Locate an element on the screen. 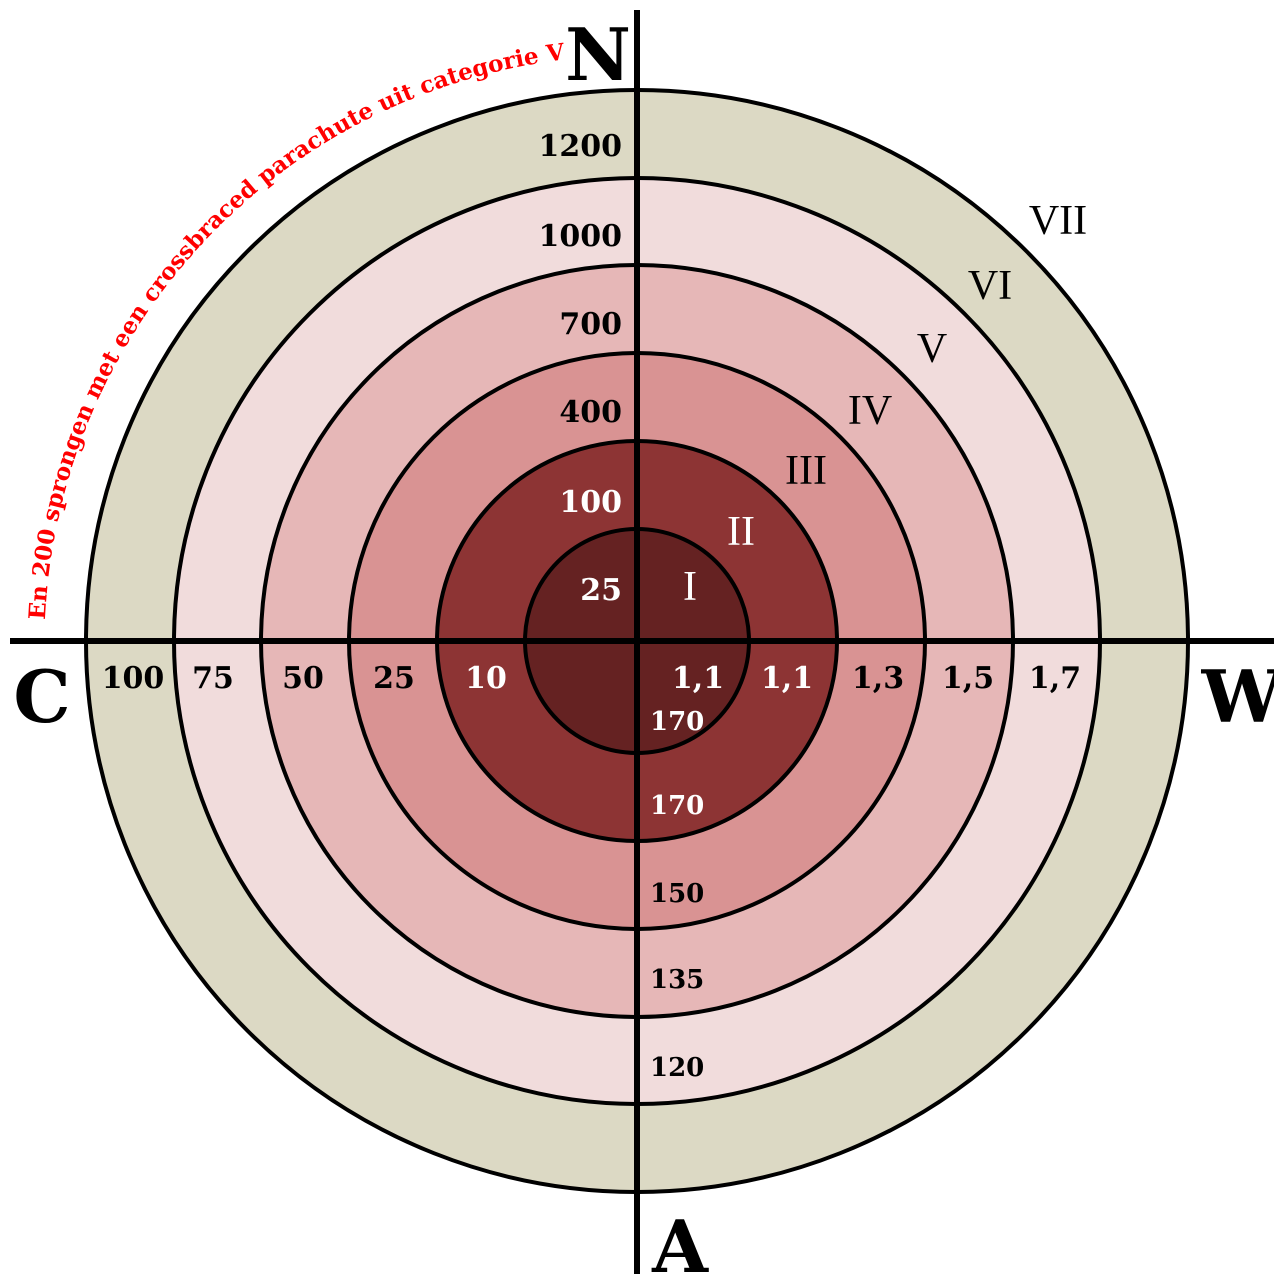 Image resolution: width=1274 pixels, height=1274 pixels. west-label-iii: 25 is located at coordinates (394, 678).